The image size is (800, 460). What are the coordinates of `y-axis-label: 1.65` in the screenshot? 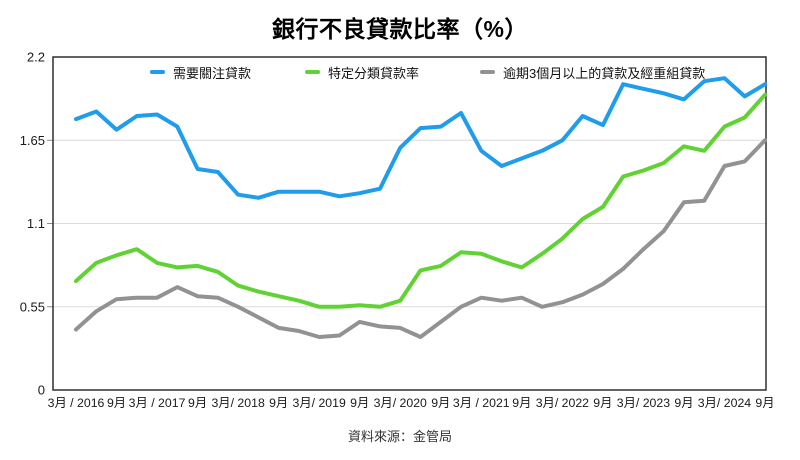 It's located at (32, 140).